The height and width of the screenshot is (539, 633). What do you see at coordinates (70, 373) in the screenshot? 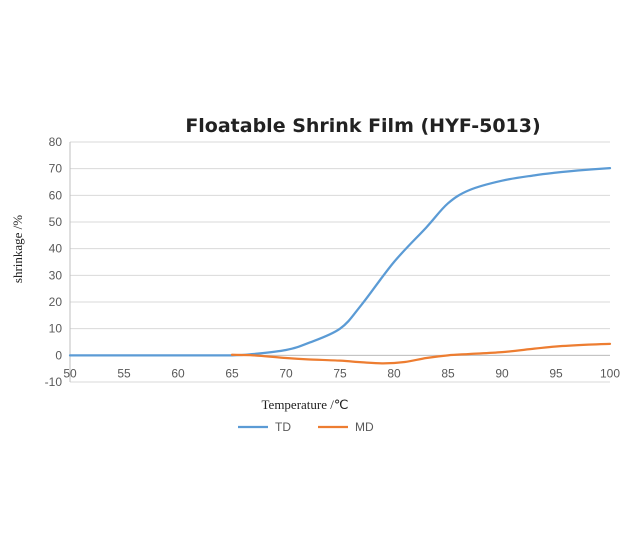
I see `x-tick-label: 50` at bounding box center [70, 373].